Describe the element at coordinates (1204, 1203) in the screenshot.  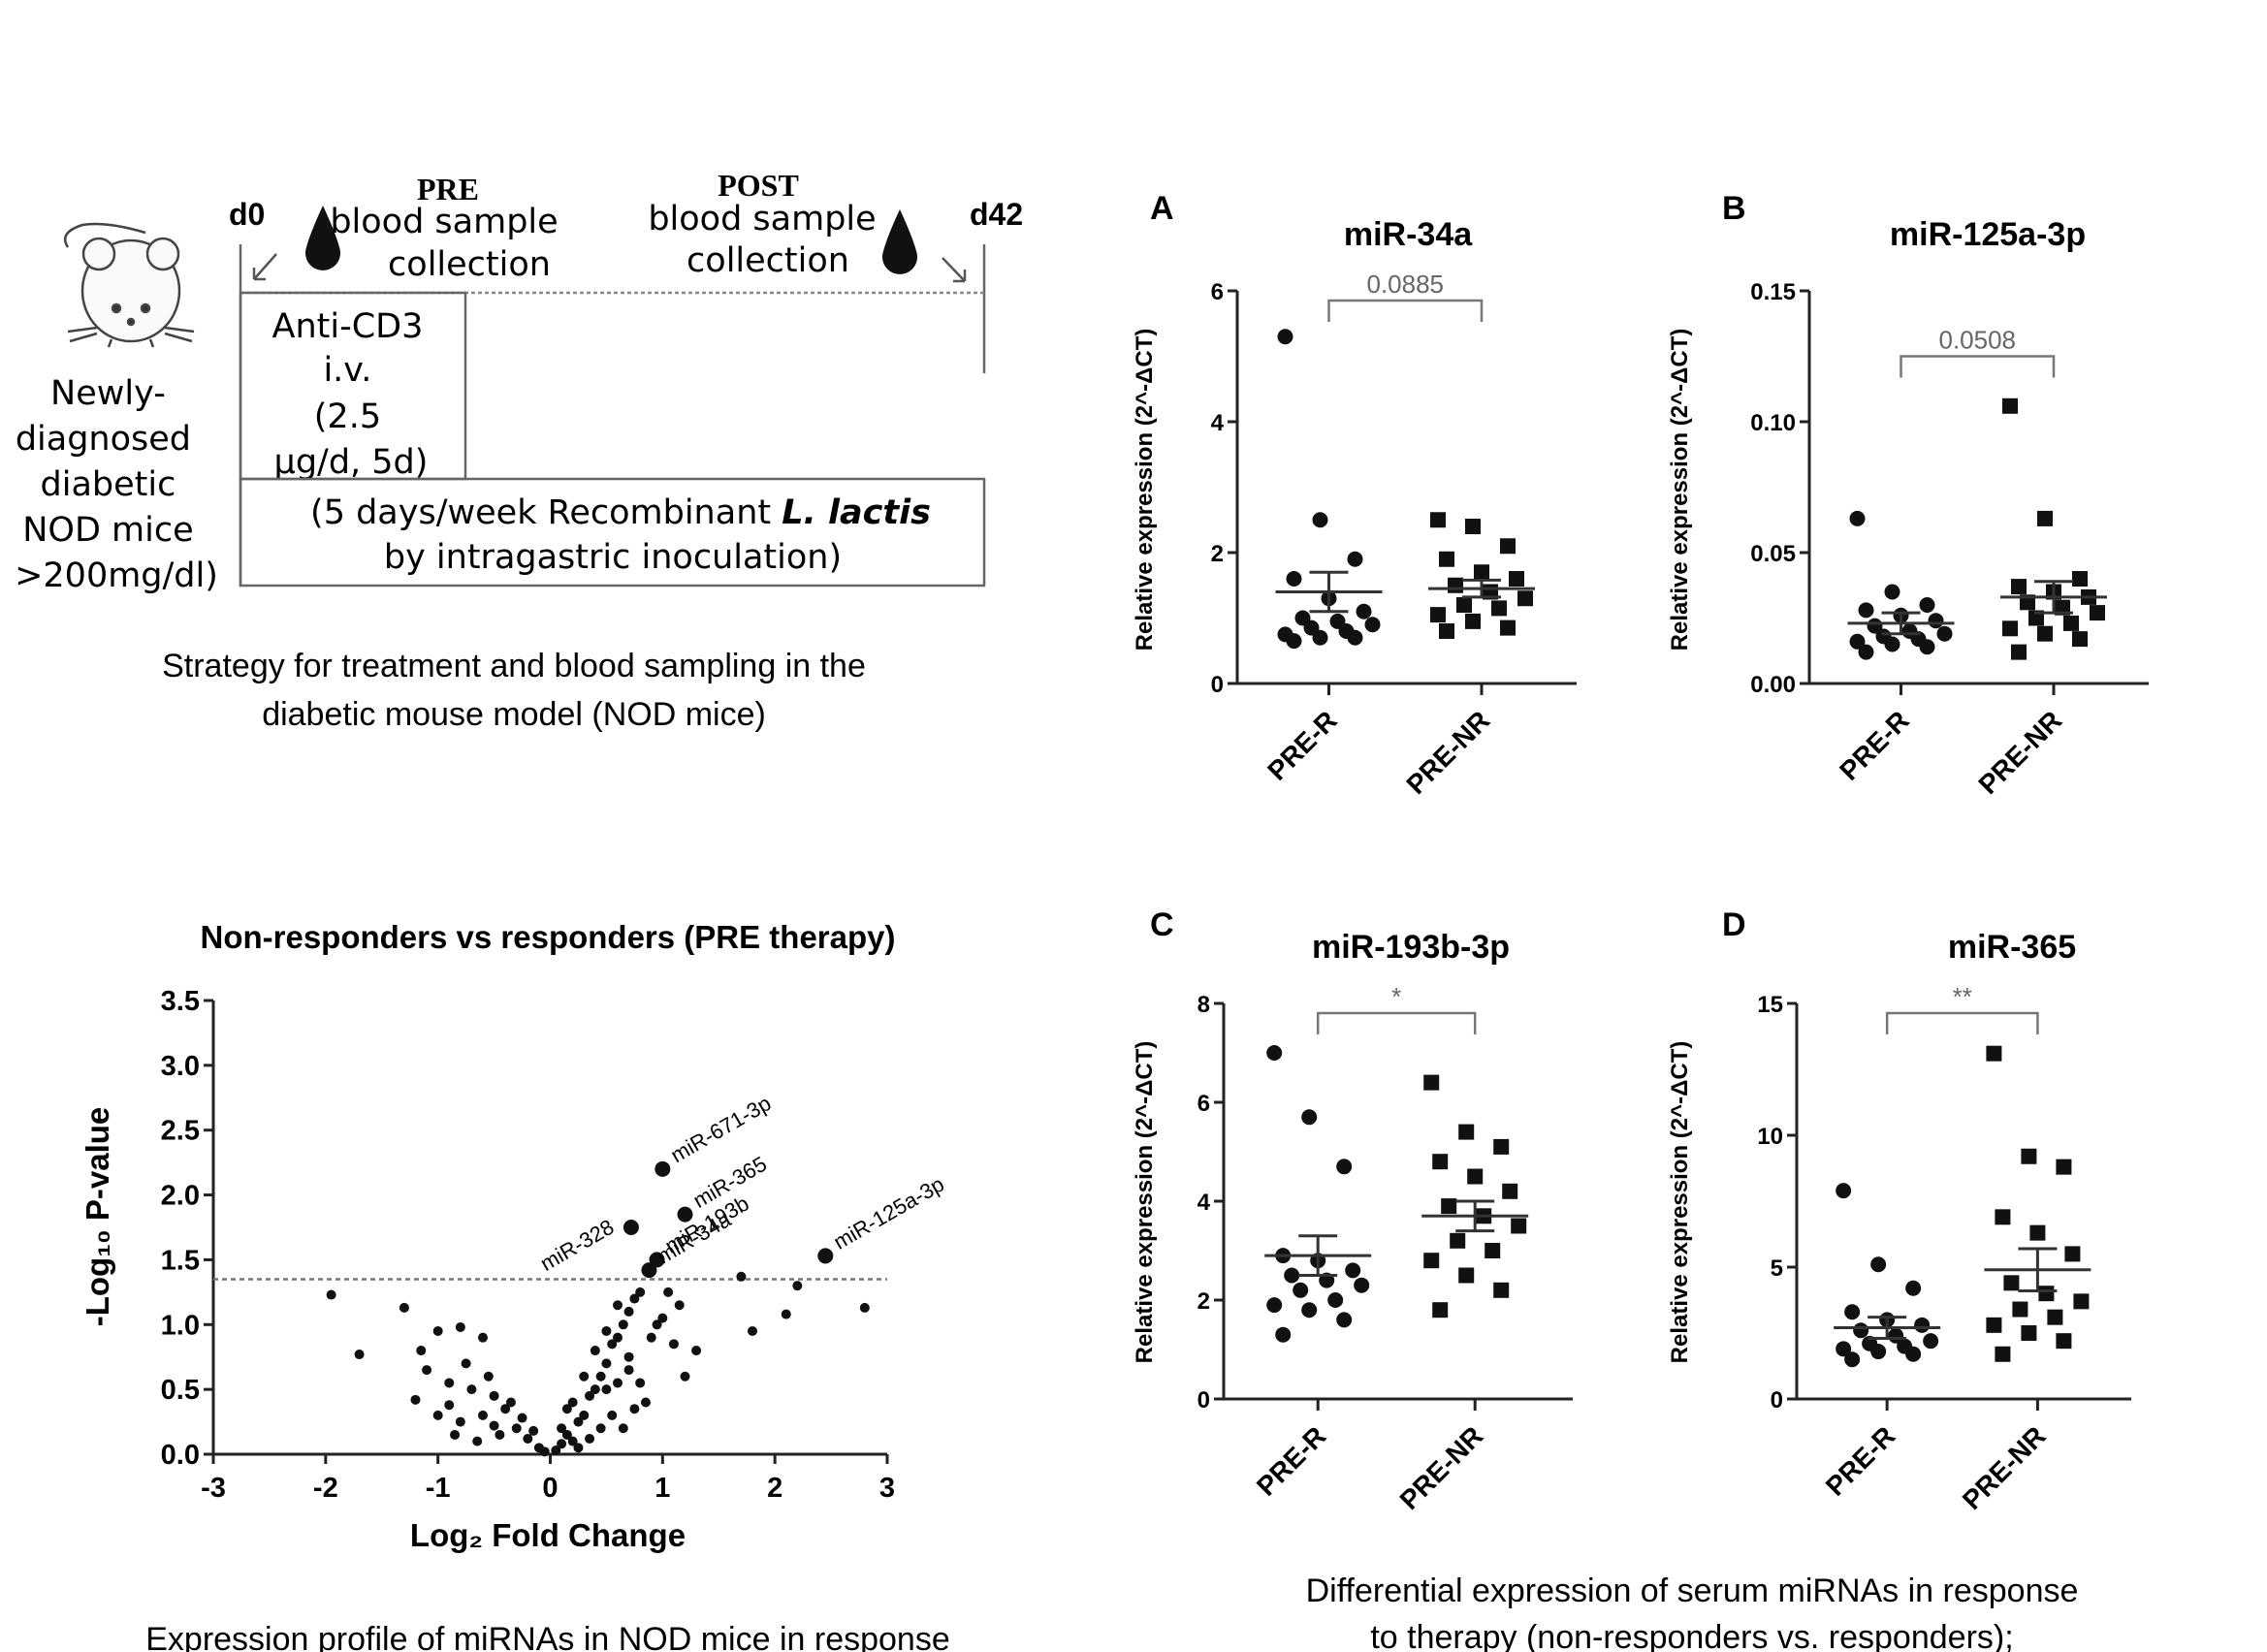
I see `panel-y-tick-label: 4` at that location.